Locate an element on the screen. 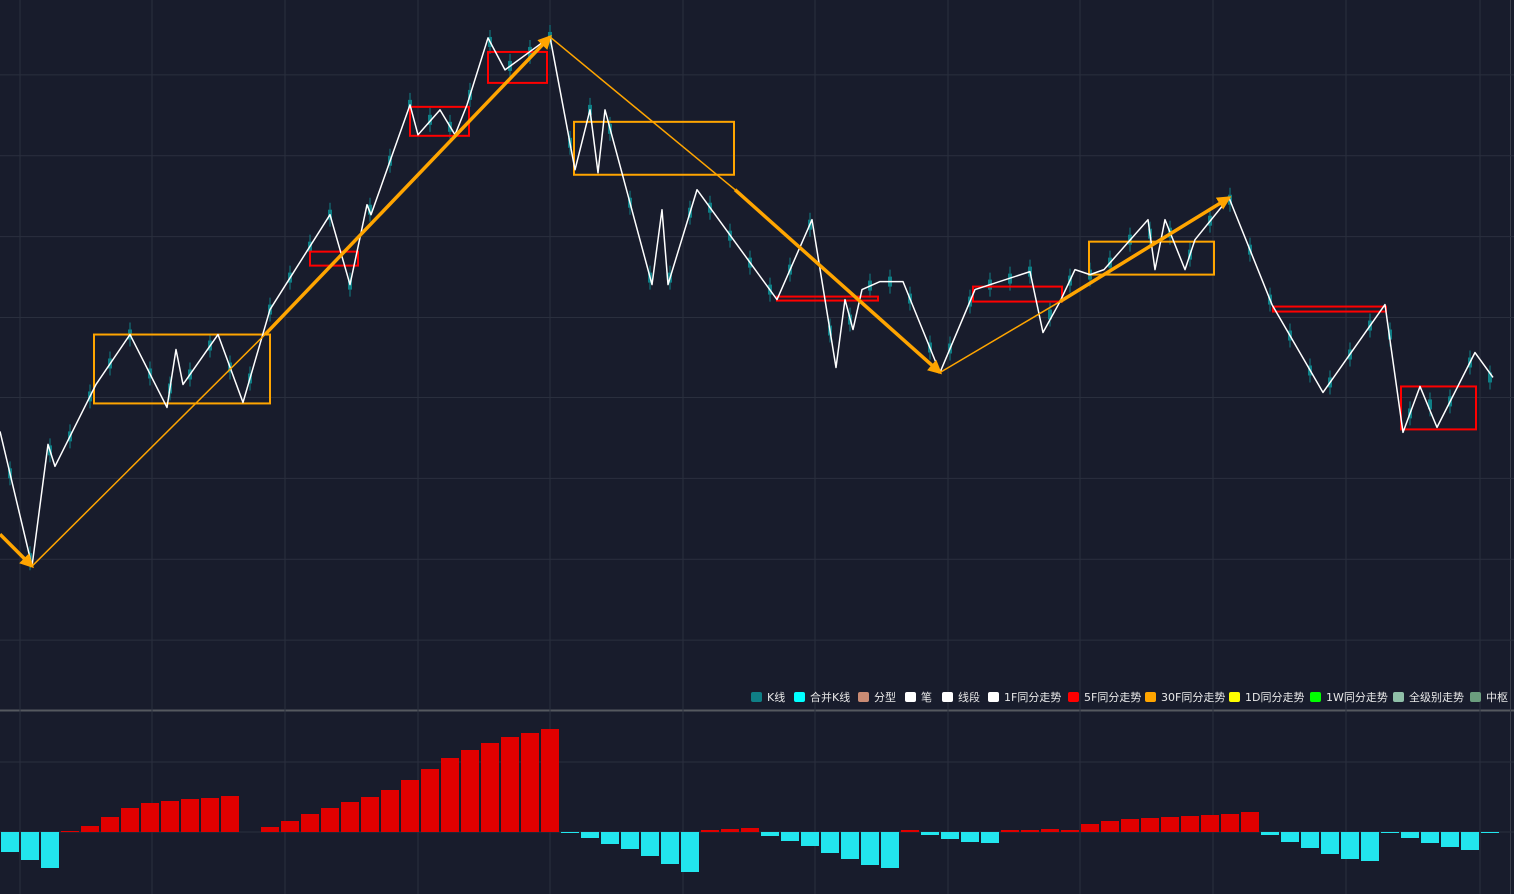 This screenshot has width=1514, height=894. legend-label: 笔 is located at coordinates (926, 697).